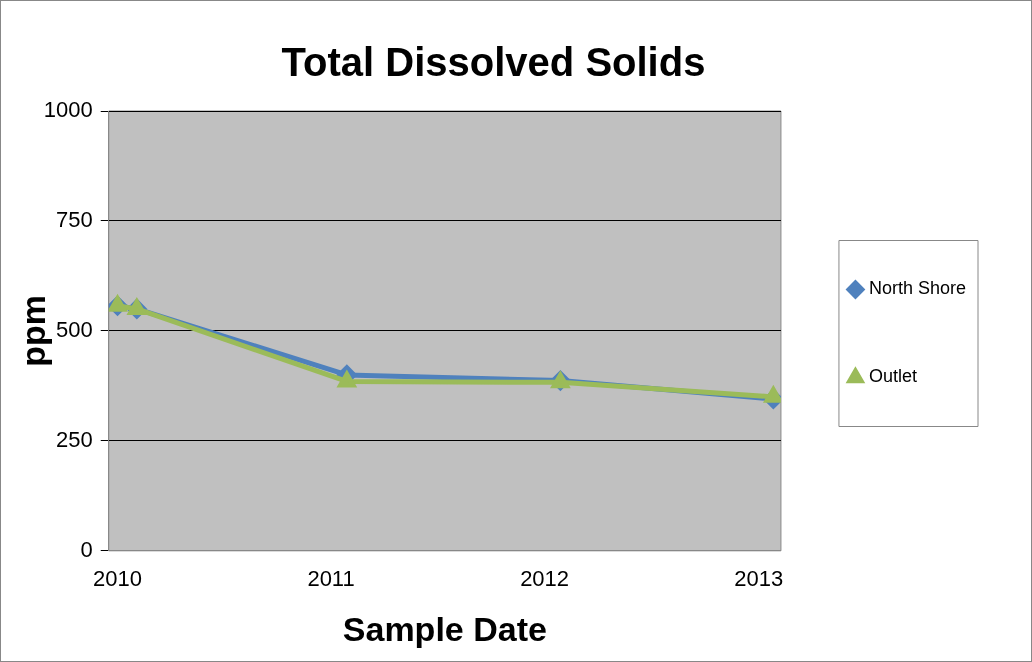 This screenshot has width=1032, height=662. I want to click on x-tick-label: 2013, so click(759, 579).